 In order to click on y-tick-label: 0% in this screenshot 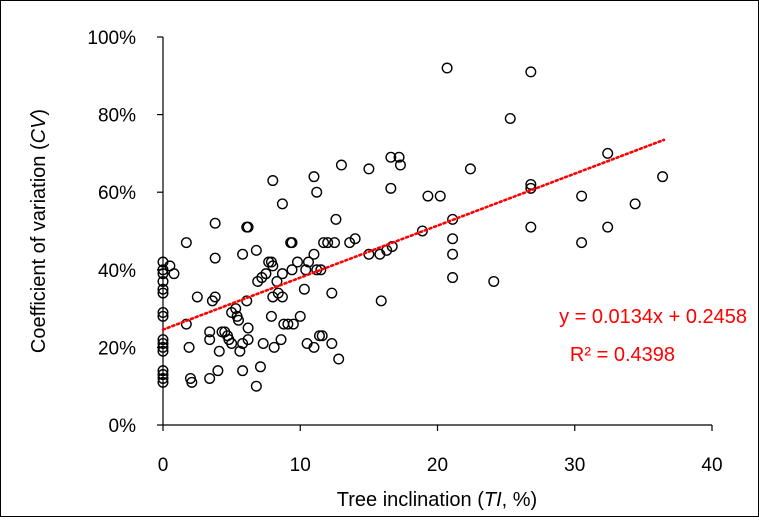, I will do `click(123, 426)`.